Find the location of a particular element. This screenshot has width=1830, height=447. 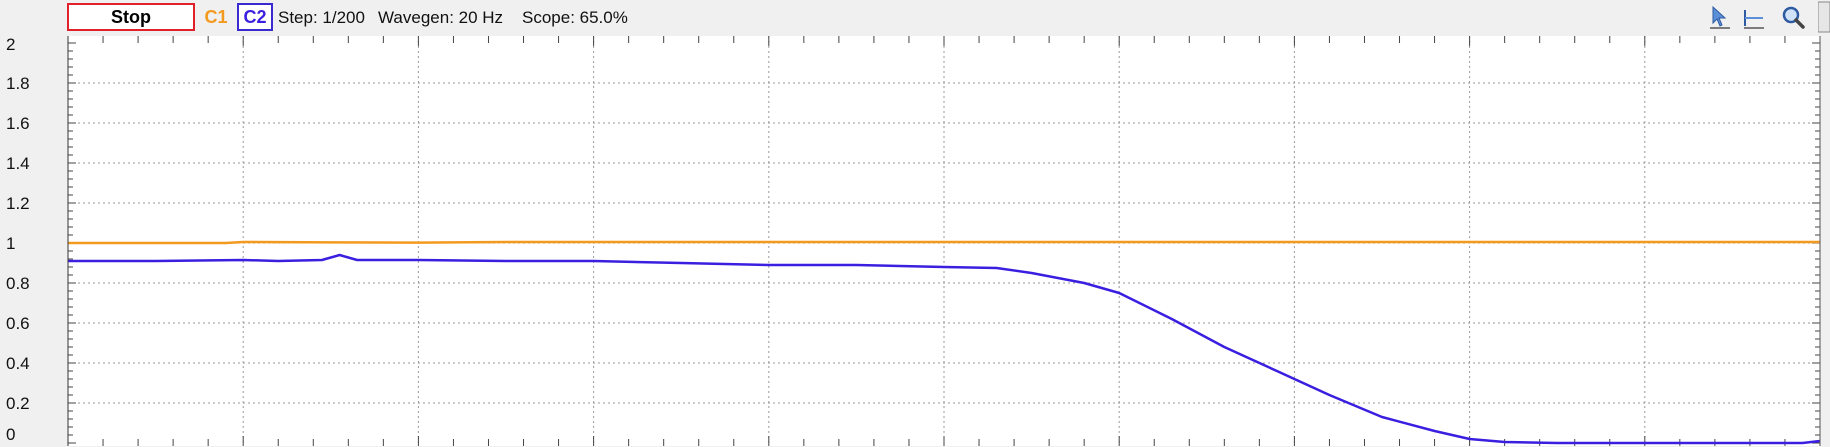

y-tick-label: 0.2 is located at coordinates (18, 403).